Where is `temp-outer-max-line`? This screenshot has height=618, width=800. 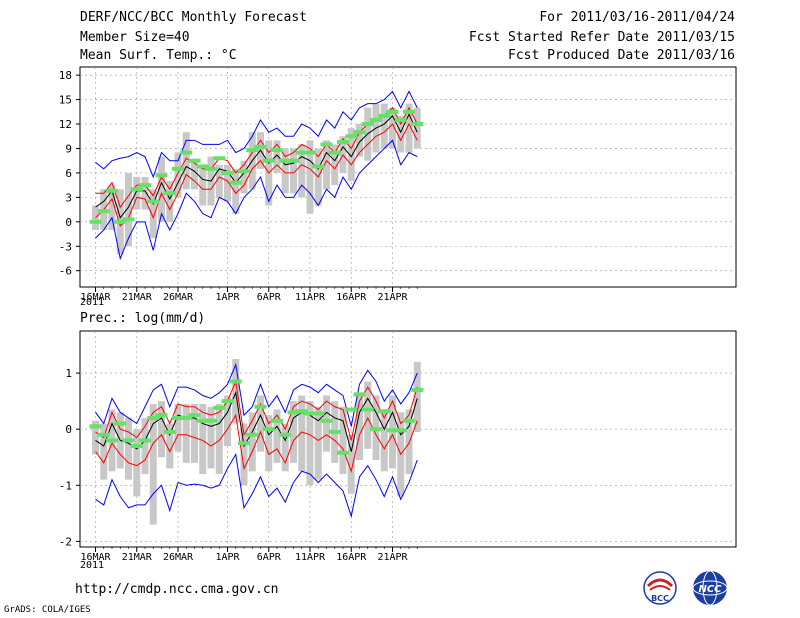
temp-outer-max-line is located at coordinates (256, 134).